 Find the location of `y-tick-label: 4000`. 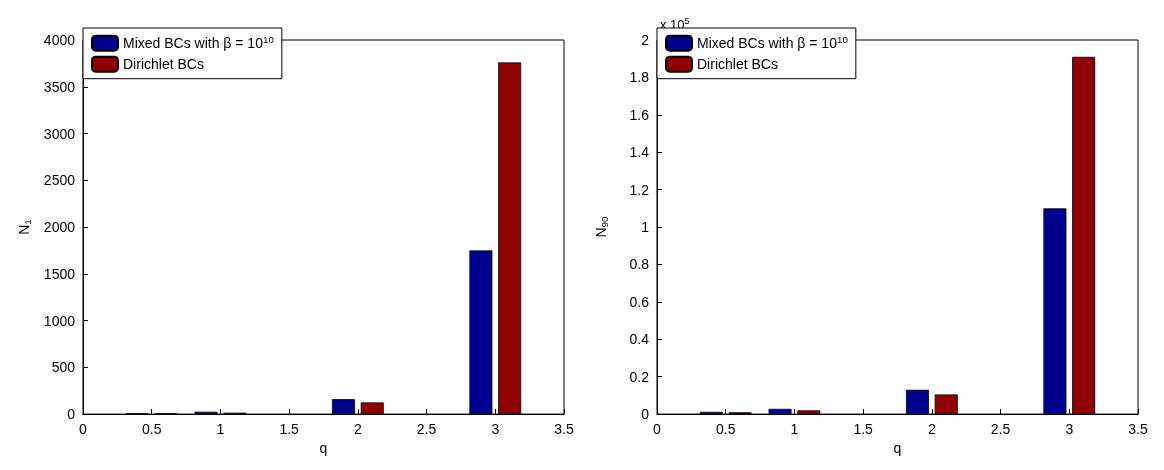

y-tick-label: 4000 is located at coordinates (59, 40).